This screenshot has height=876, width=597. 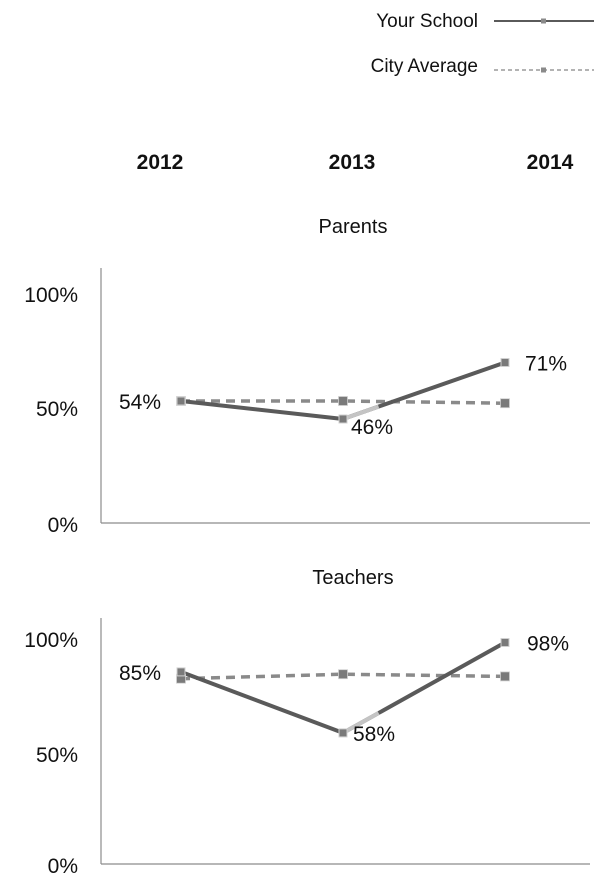 I want to click on year-header-2013: 2013, so click(x=352, y=162).